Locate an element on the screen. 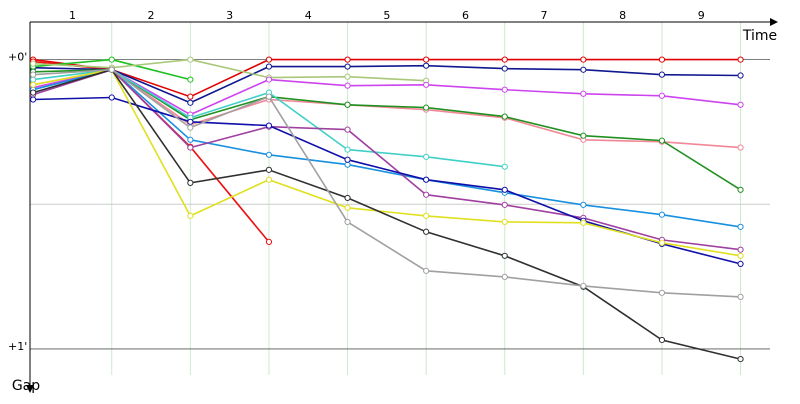 The image size is (800, 404). x-tick-label: 3 is located at coordinates (229, 15).